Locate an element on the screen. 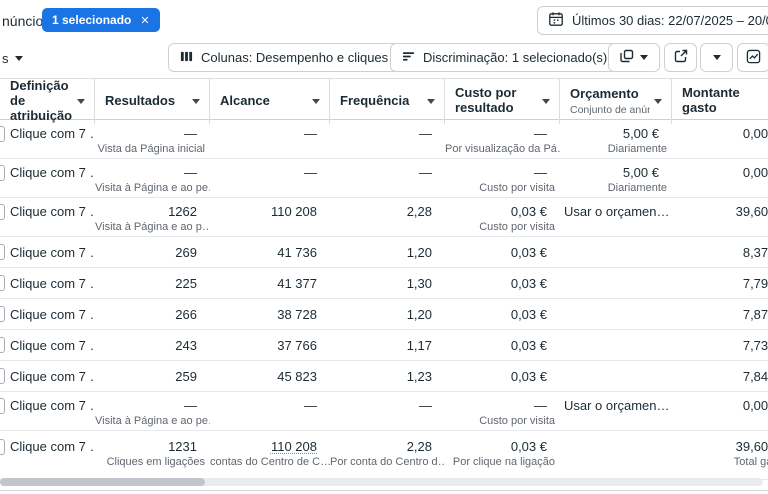  col-header-amount-spent: Montante gasto is located at coordinates (720, 101).